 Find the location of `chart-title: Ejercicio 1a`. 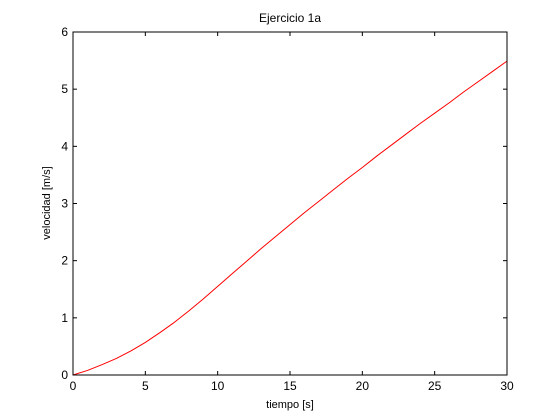

chart-title: Ejercicio 1a is located at coordinates (290, 18).